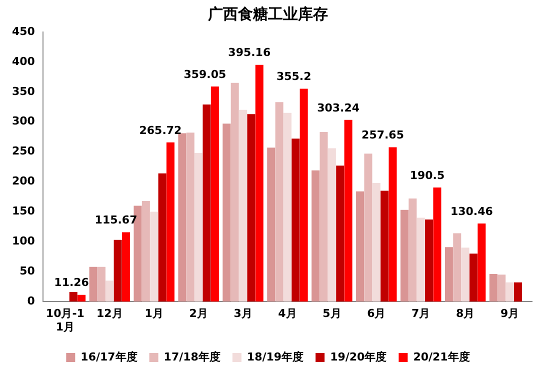 This screenshot has height=373, width=540. Describe the element at coordinates (465, 313) in the screenshot. I see `x-tick-label: 8月` at that location.